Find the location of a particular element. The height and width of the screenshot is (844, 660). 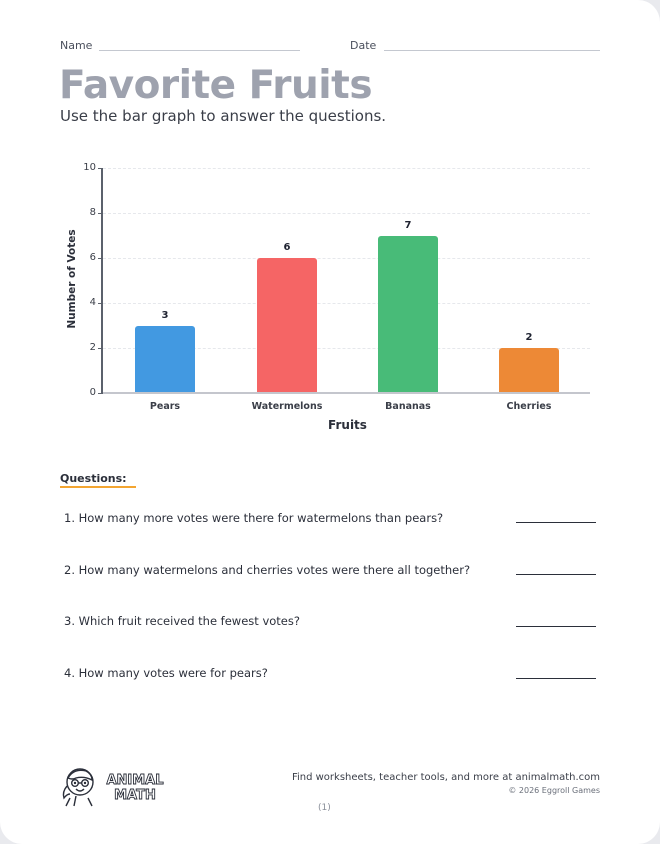

question-4: 4. How many votes were for pears? is located at coordinates (166, 673).